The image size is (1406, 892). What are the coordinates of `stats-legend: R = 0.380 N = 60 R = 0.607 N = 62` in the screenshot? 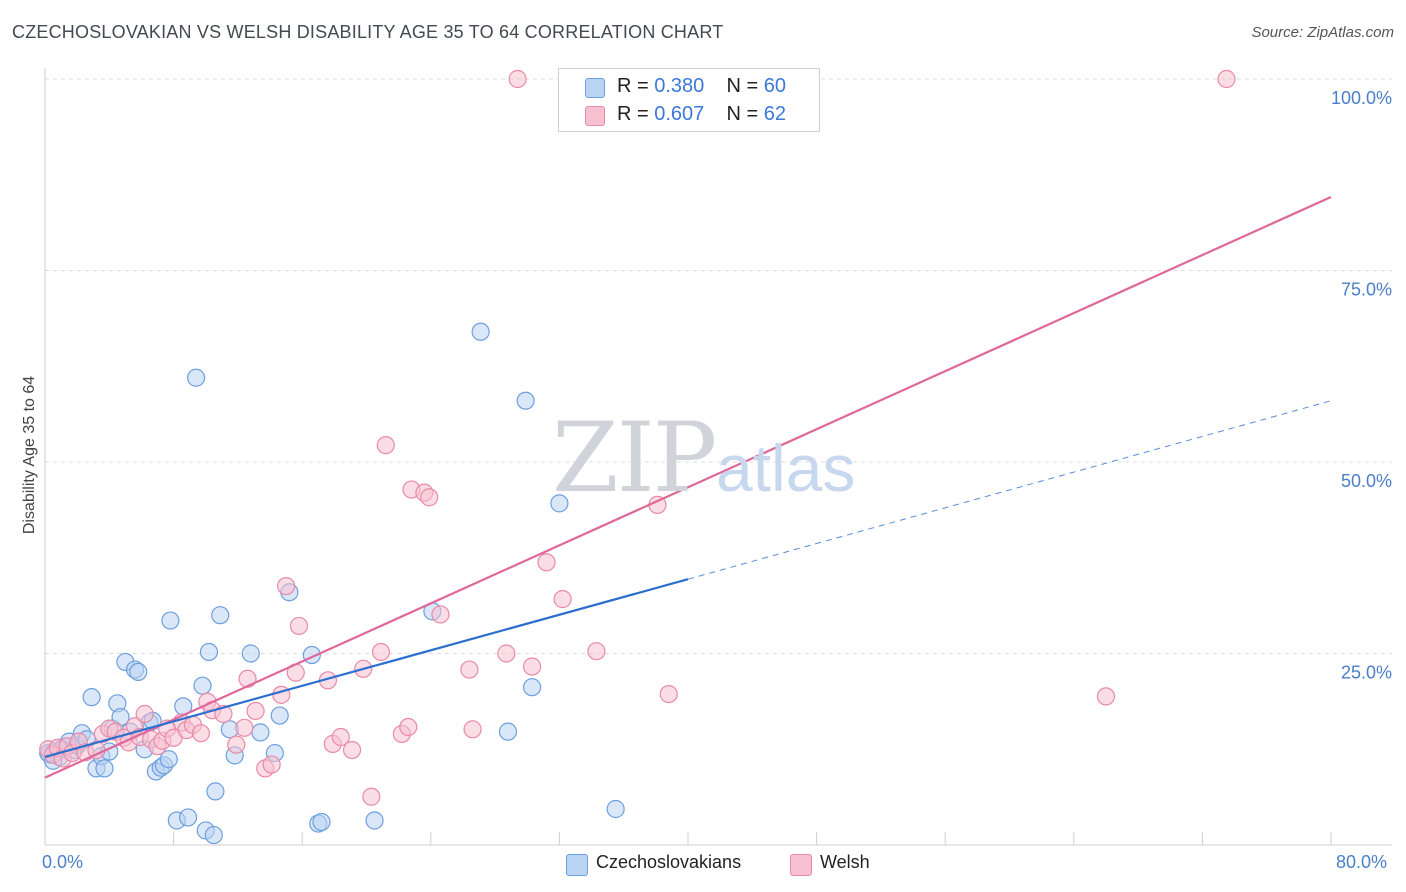 It's located at (689, 100).